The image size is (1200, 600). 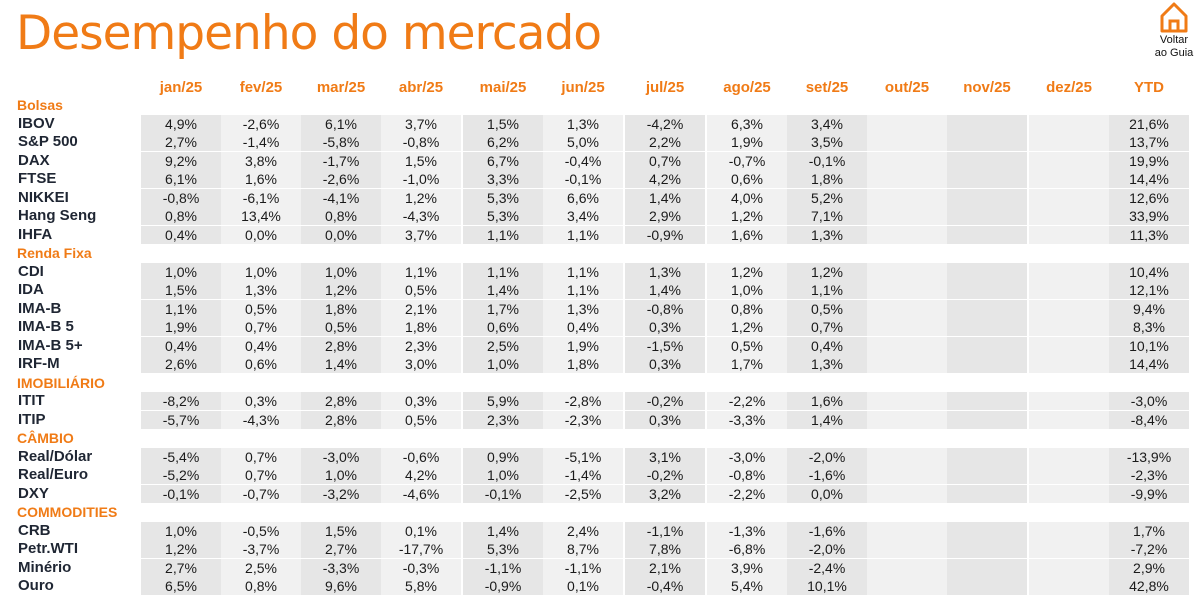 I want to click on table-cell: 3,0%, so click(x=421, y=364).